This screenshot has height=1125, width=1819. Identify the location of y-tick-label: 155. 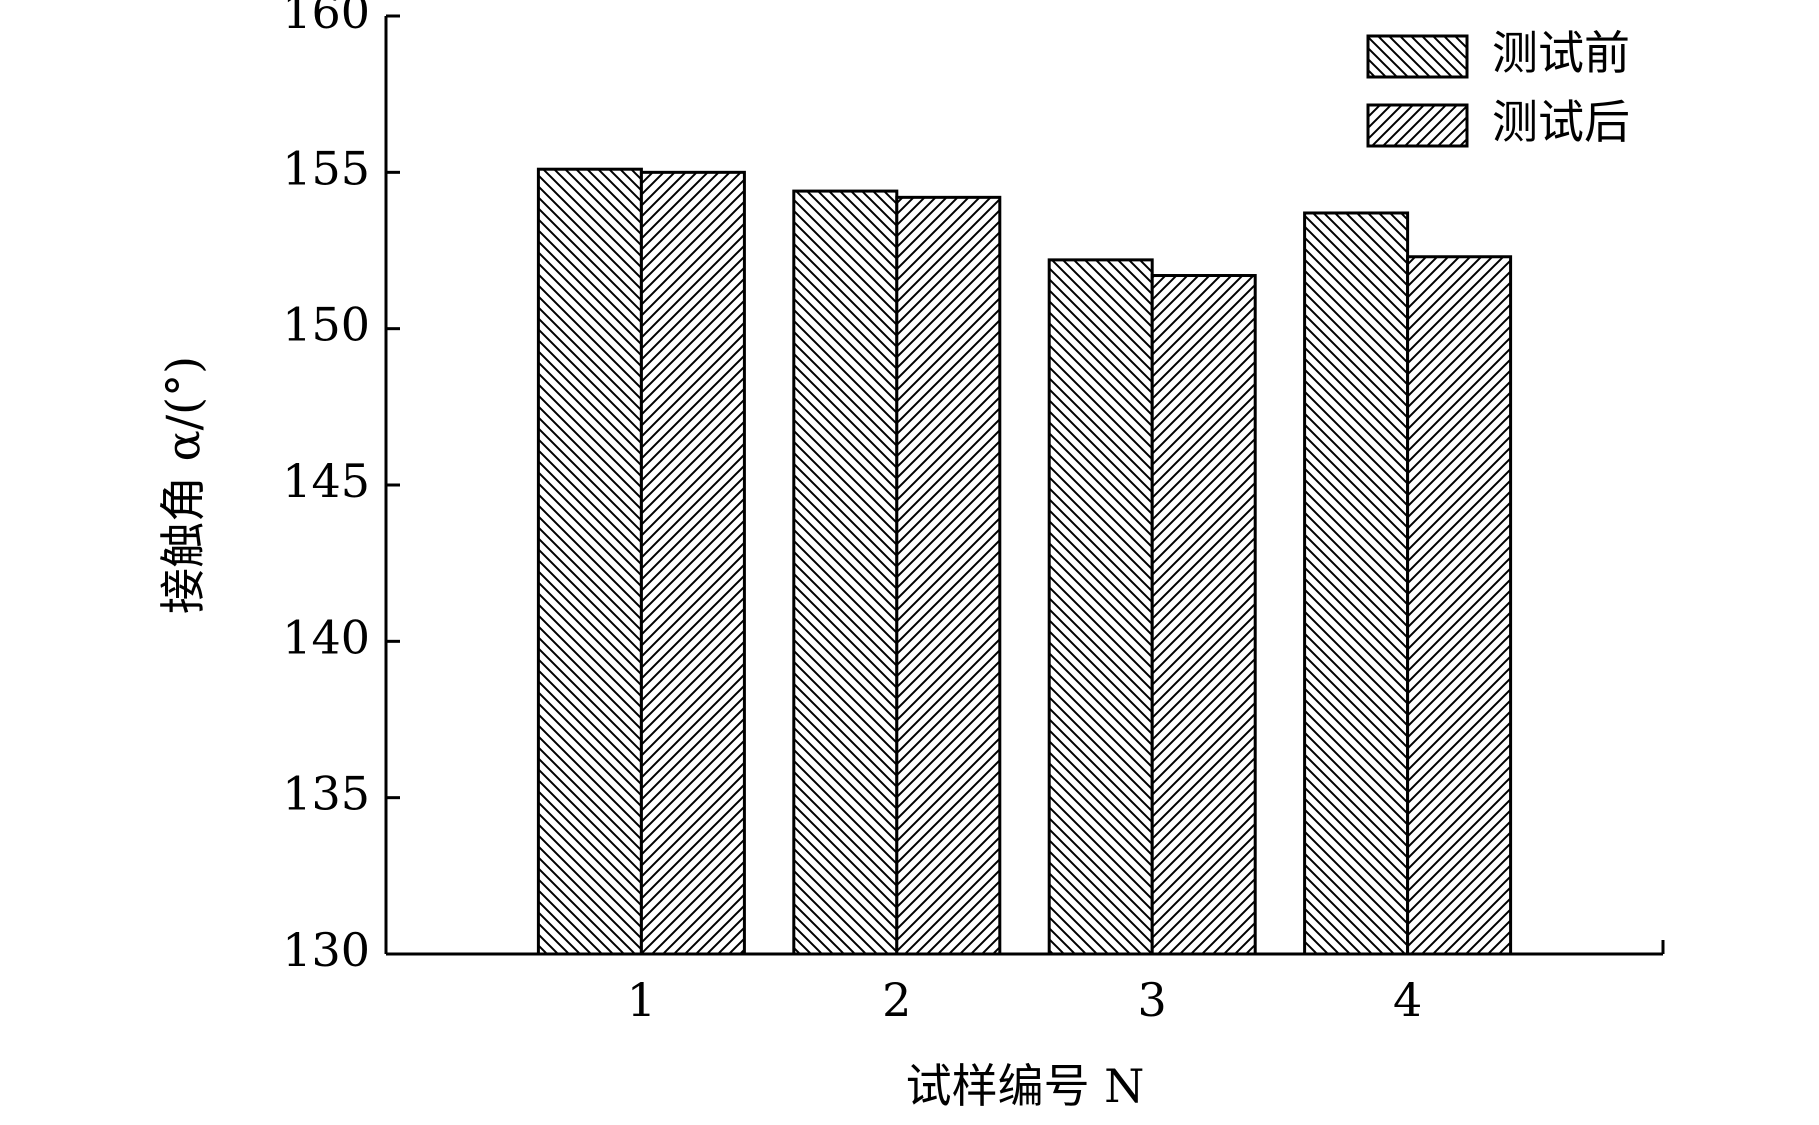
(326, 168).